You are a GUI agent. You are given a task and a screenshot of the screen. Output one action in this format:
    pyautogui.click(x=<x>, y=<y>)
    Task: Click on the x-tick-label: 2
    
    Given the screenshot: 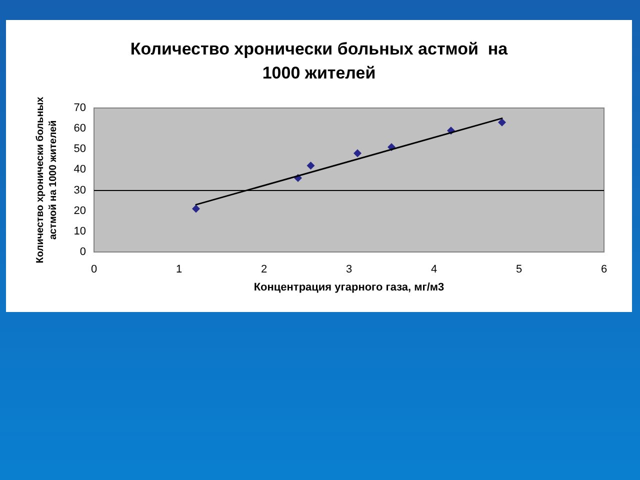 What is the action you would take?
    pyautogui.click(x=264, y=270)
    